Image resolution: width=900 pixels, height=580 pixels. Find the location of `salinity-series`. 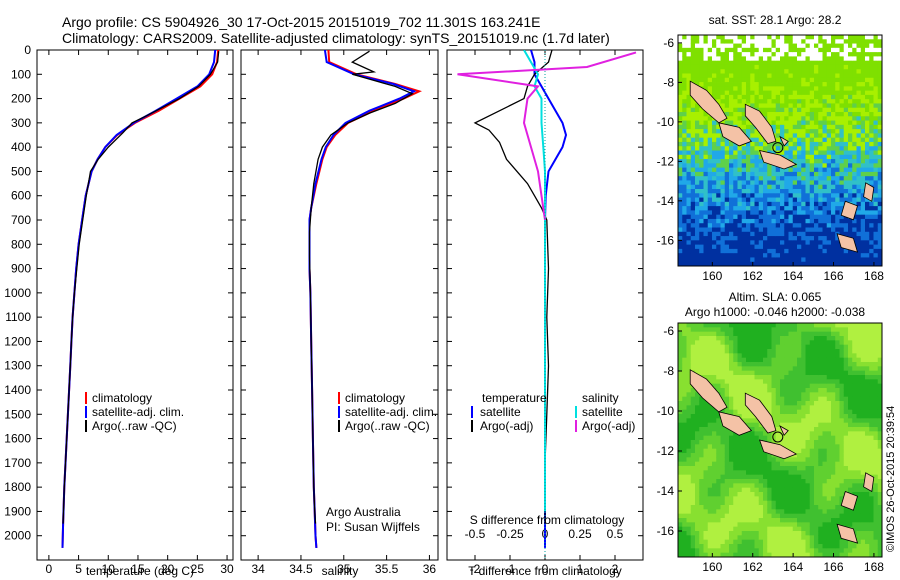

salinity-series is located at coordinates (365, 299).